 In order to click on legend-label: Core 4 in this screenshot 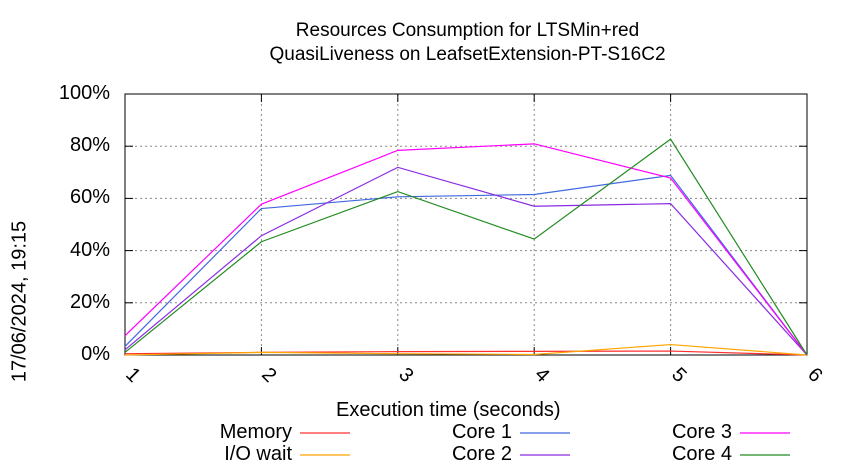, I will do `click(701, 454)`.